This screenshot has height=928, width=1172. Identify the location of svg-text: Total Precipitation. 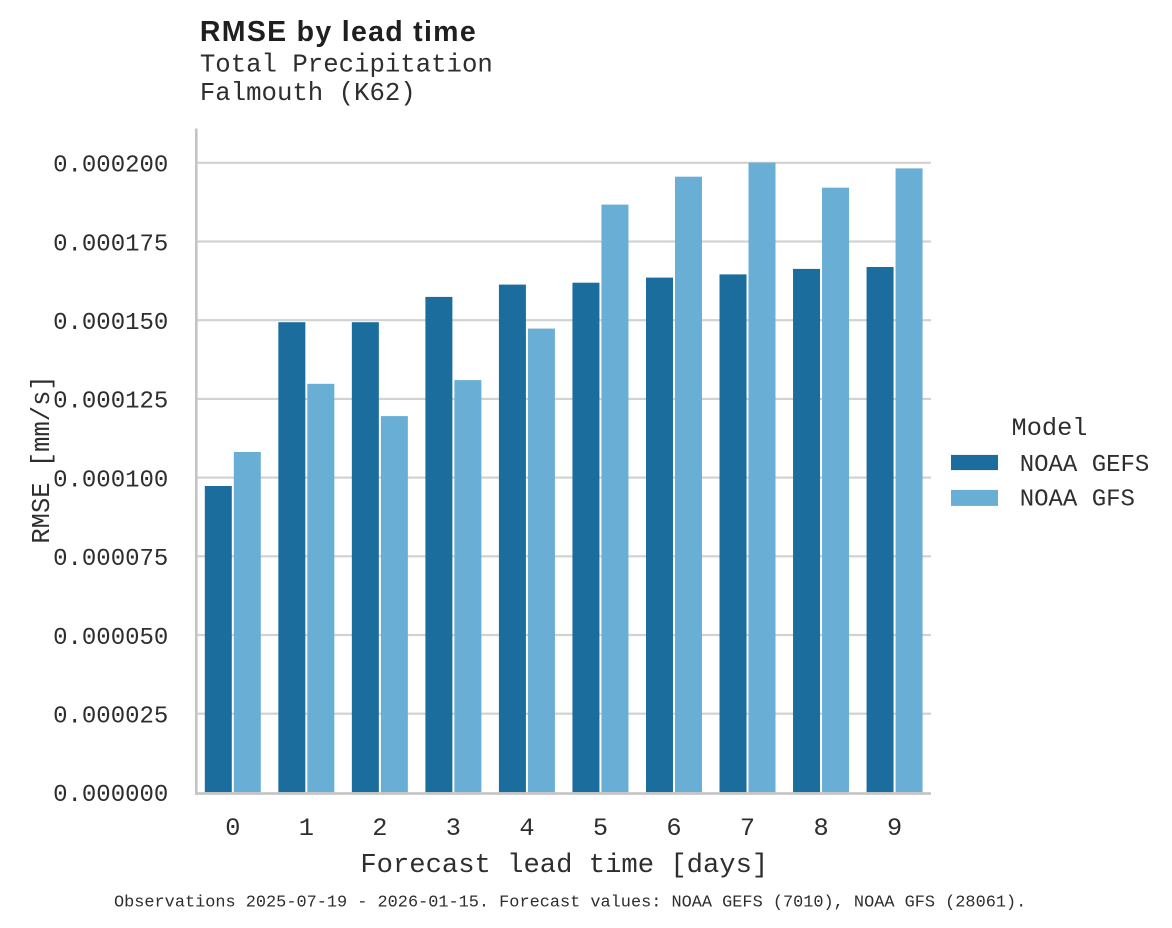
(346, 64).